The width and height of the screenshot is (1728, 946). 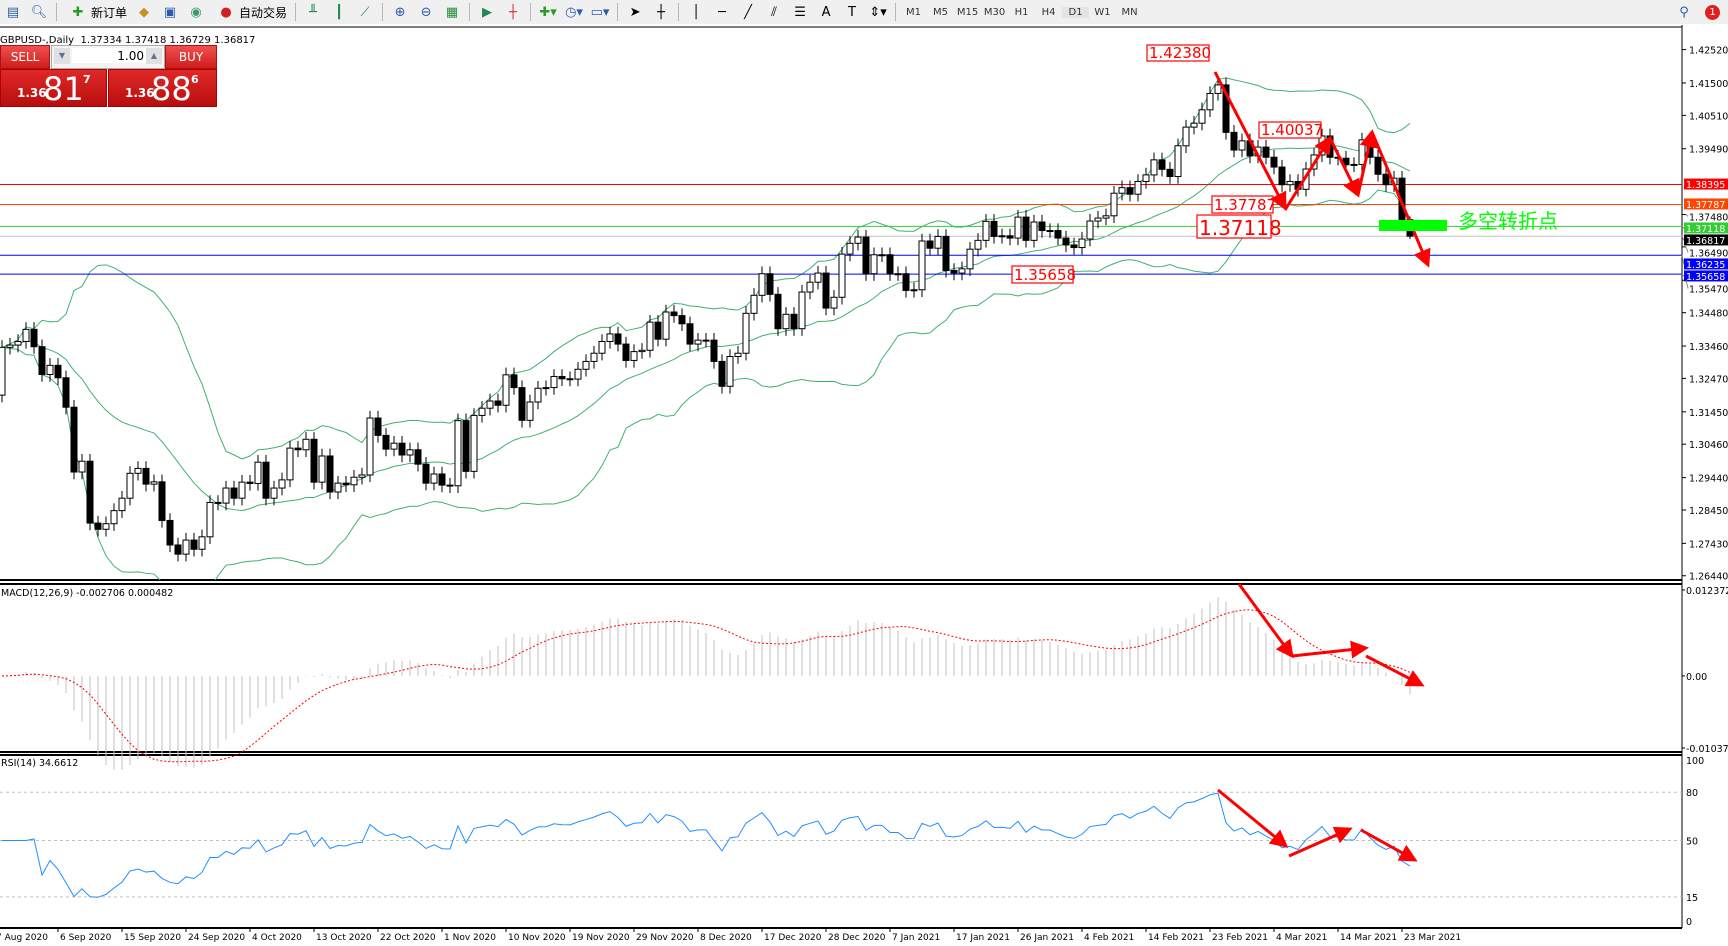 I want to click on buy-button: BUY, so click(x=191, y=57).